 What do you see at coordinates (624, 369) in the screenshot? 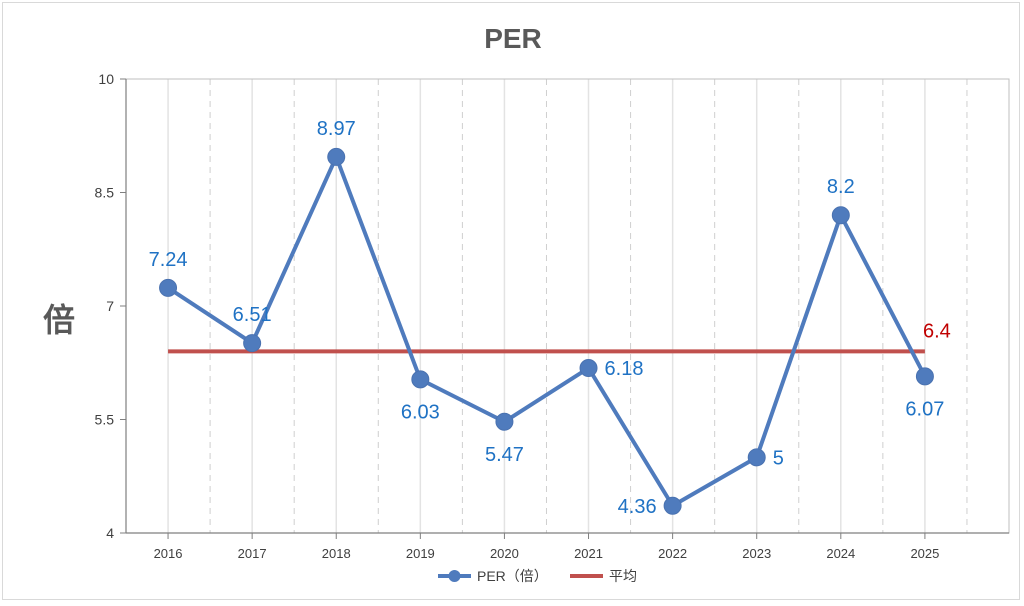
I see `per-data-label: 6.18` at bounding box center [624, 369].